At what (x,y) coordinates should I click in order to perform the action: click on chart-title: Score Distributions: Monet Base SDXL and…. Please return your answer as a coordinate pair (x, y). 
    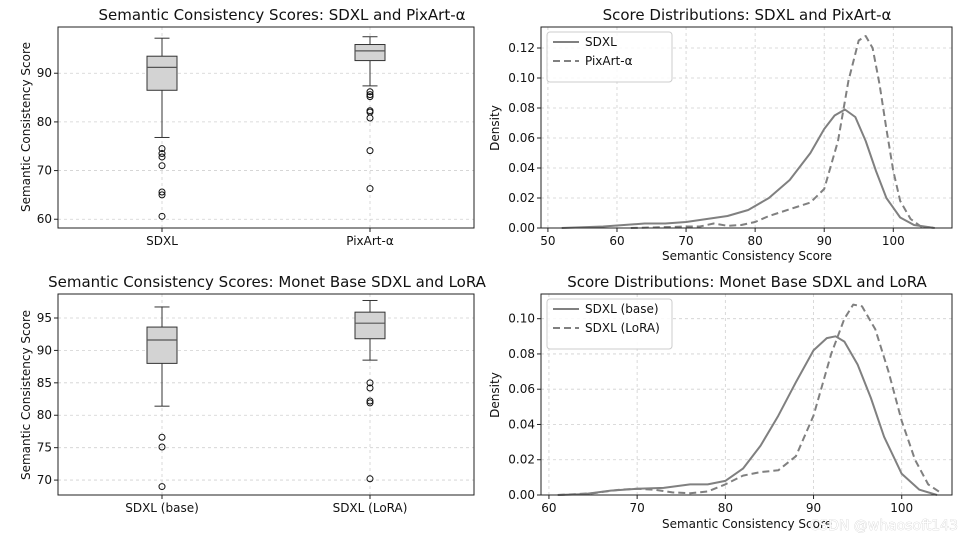
    Looking at the image, I should click on (747, 282).